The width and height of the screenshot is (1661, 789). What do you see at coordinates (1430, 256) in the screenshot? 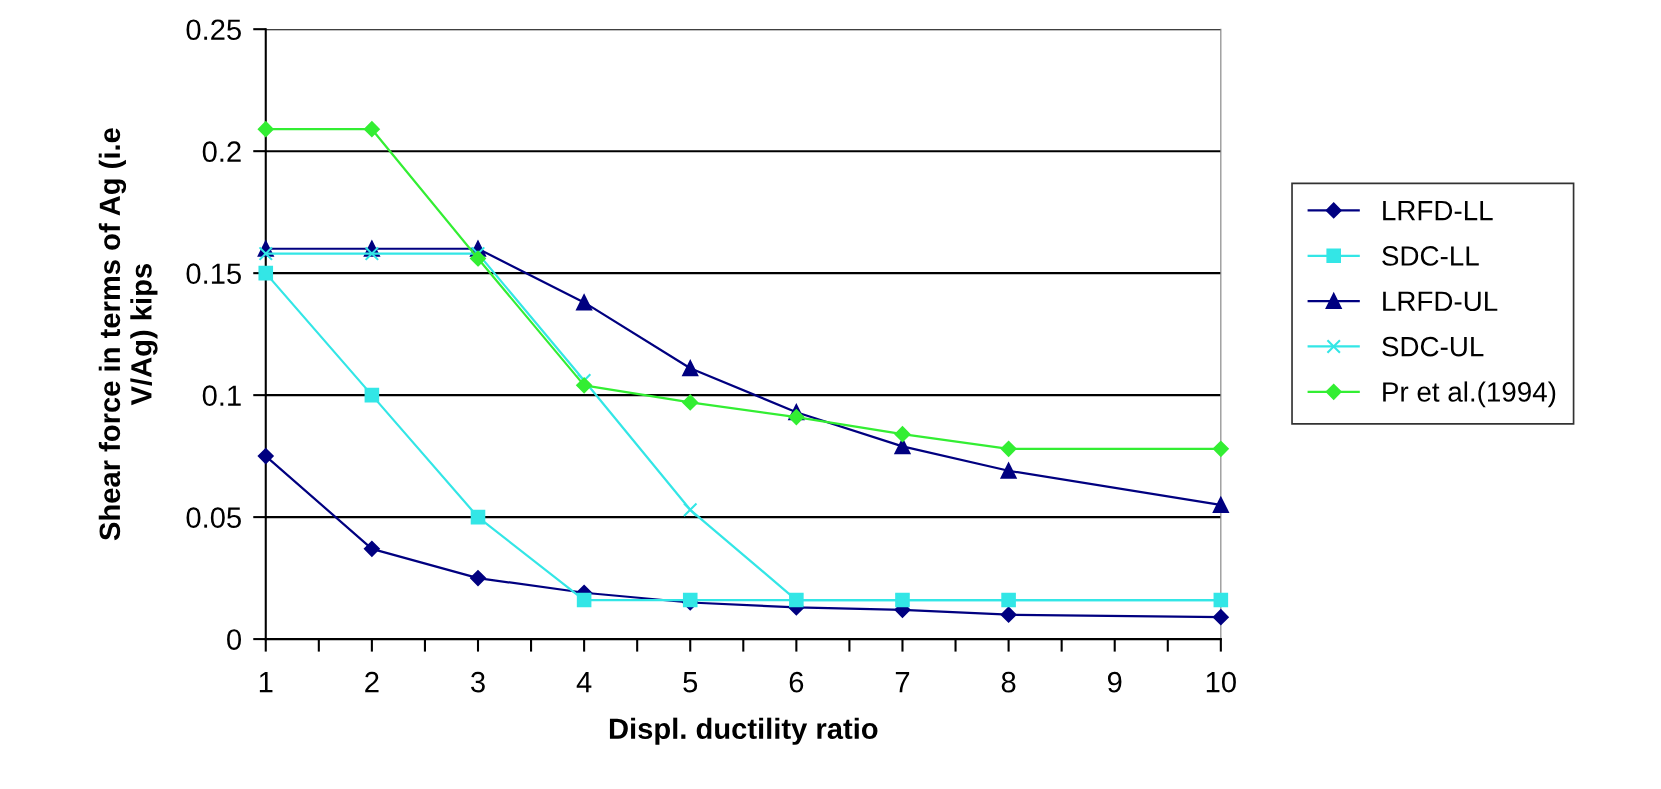
I see `legend-label: SDC-LL` at bounding box center [1430, 256].